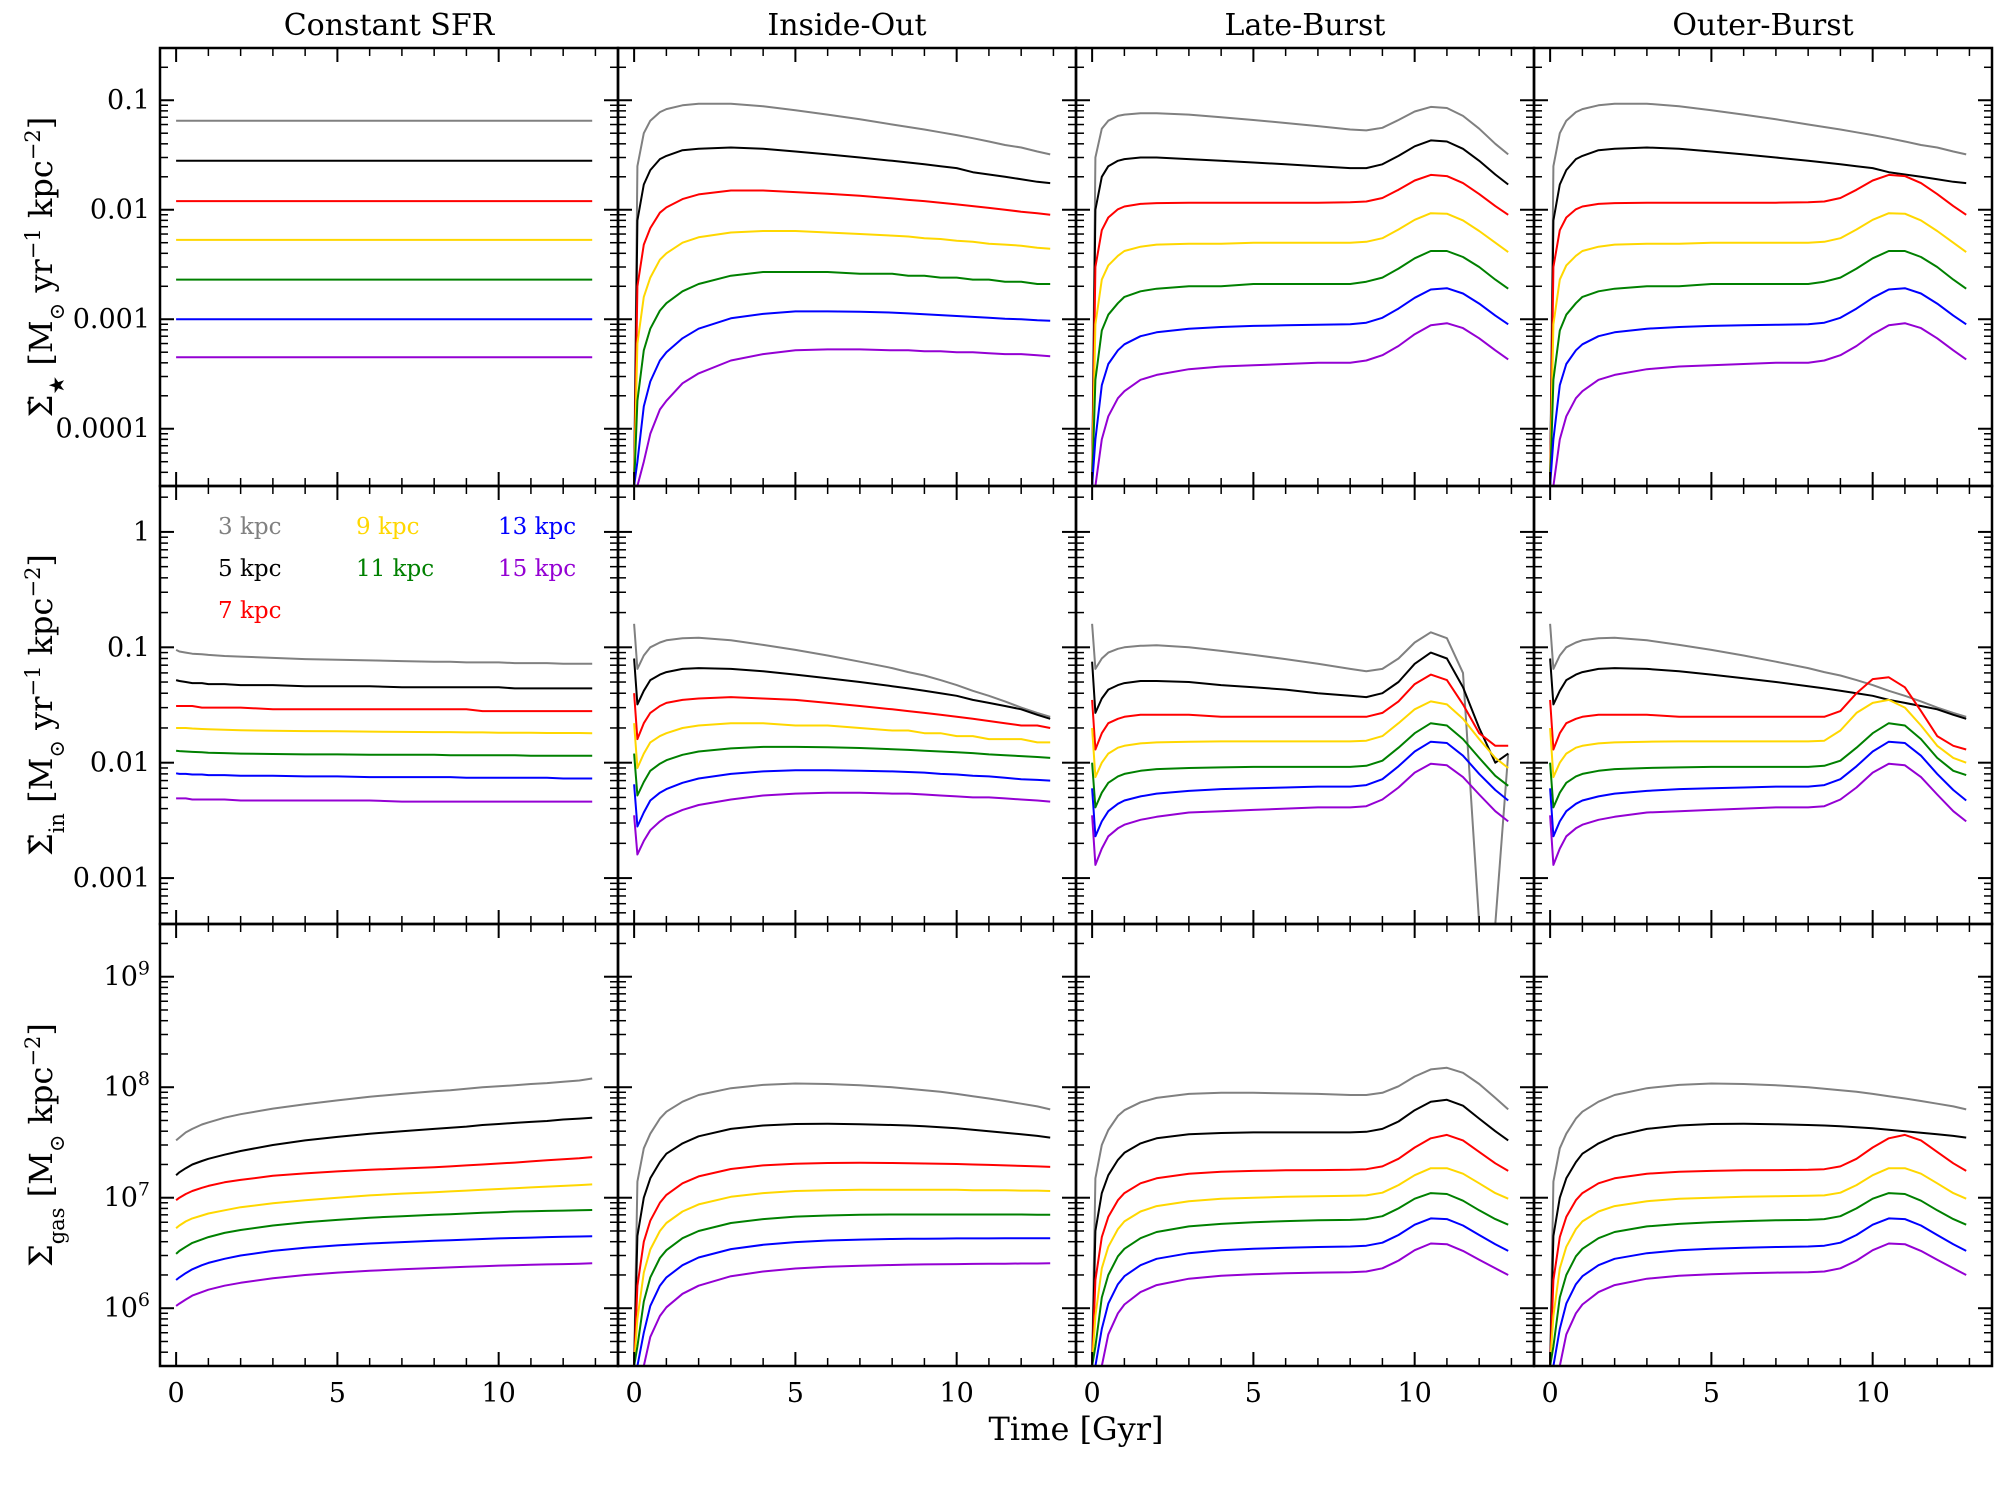 Image resolution: width=2000 pixels, height=1500 pixels. Describe the element at coordinates (127, 1085) in the screenshot. I see `y-tick-label: 10⁸` at that location.